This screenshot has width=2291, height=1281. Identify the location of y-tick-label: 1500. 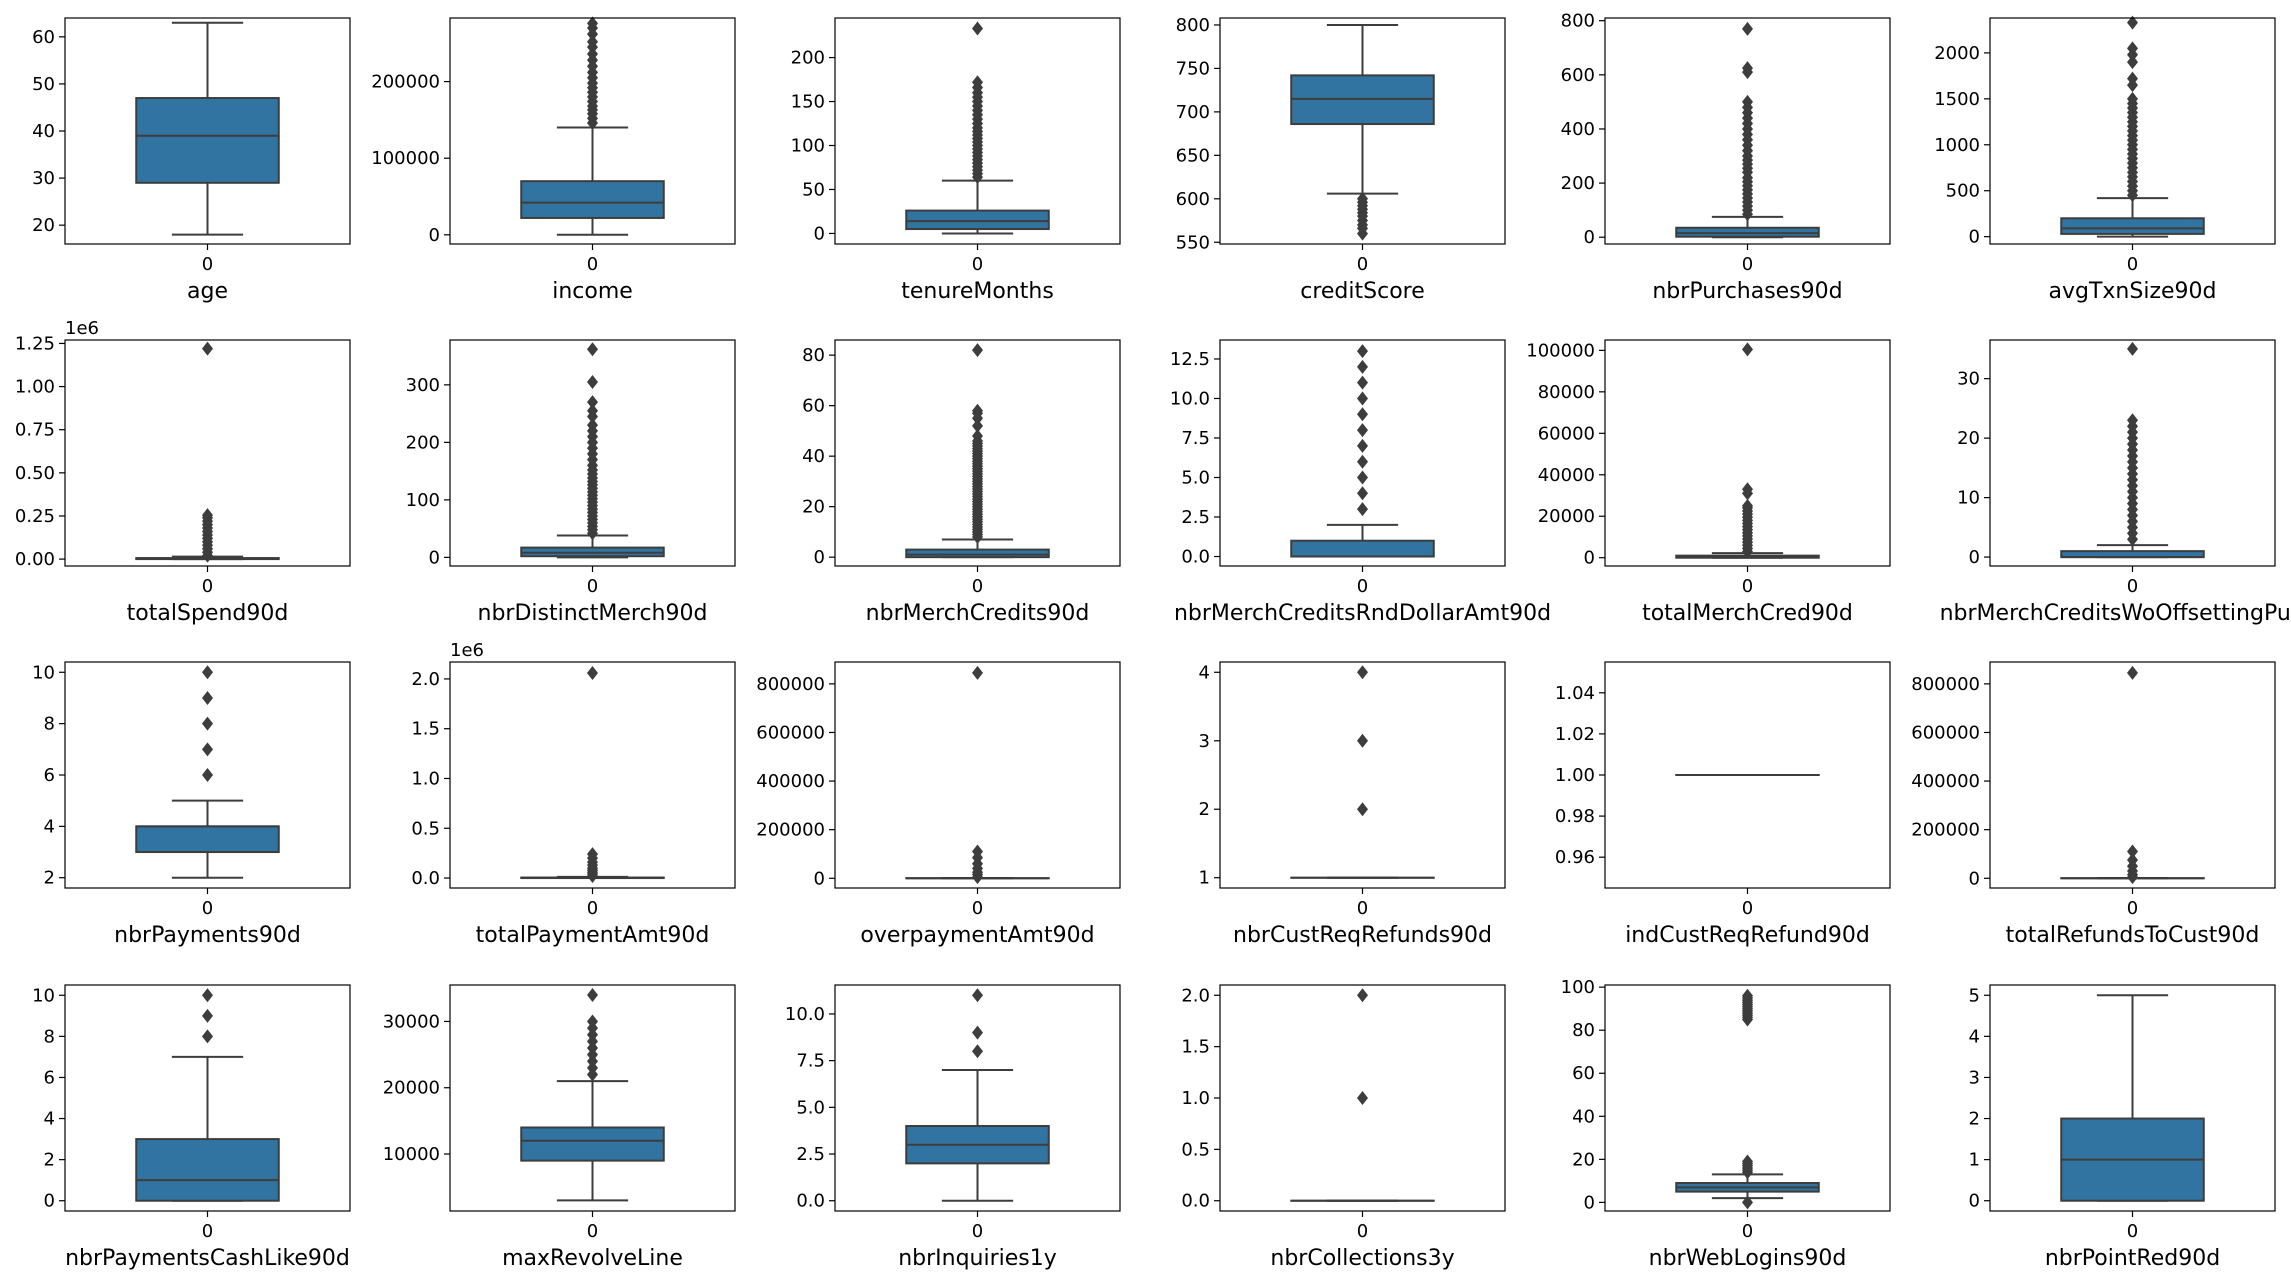
(1957, 99).